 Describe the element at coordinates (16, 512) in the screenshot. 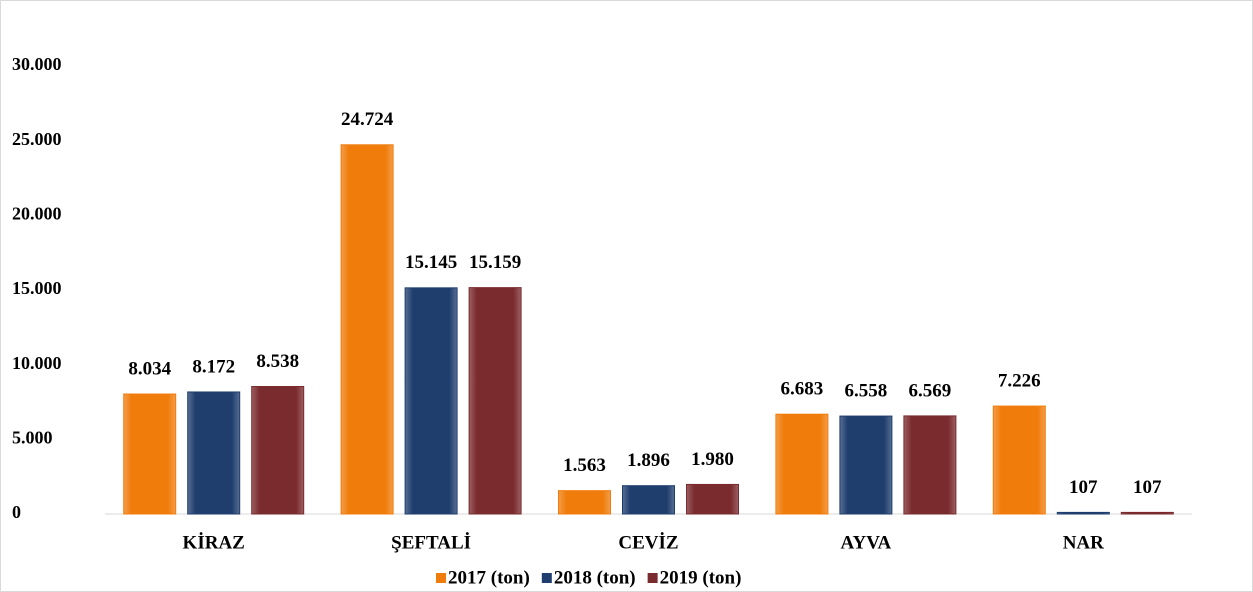

I see `y-tick-label: 0` at that location.